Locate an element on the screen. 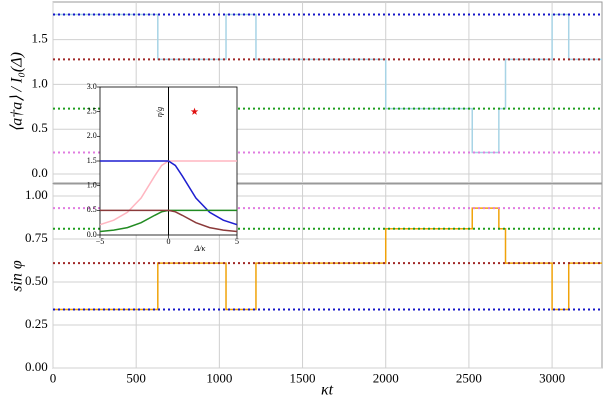  plot-content is located at coordinates (168, 161).